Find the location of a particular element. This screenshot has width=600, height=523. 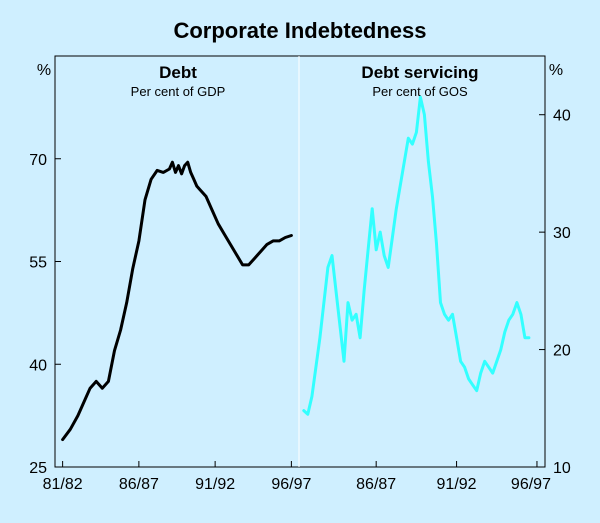

left-ytick-label: 70 is located at coordinates (38, 160).